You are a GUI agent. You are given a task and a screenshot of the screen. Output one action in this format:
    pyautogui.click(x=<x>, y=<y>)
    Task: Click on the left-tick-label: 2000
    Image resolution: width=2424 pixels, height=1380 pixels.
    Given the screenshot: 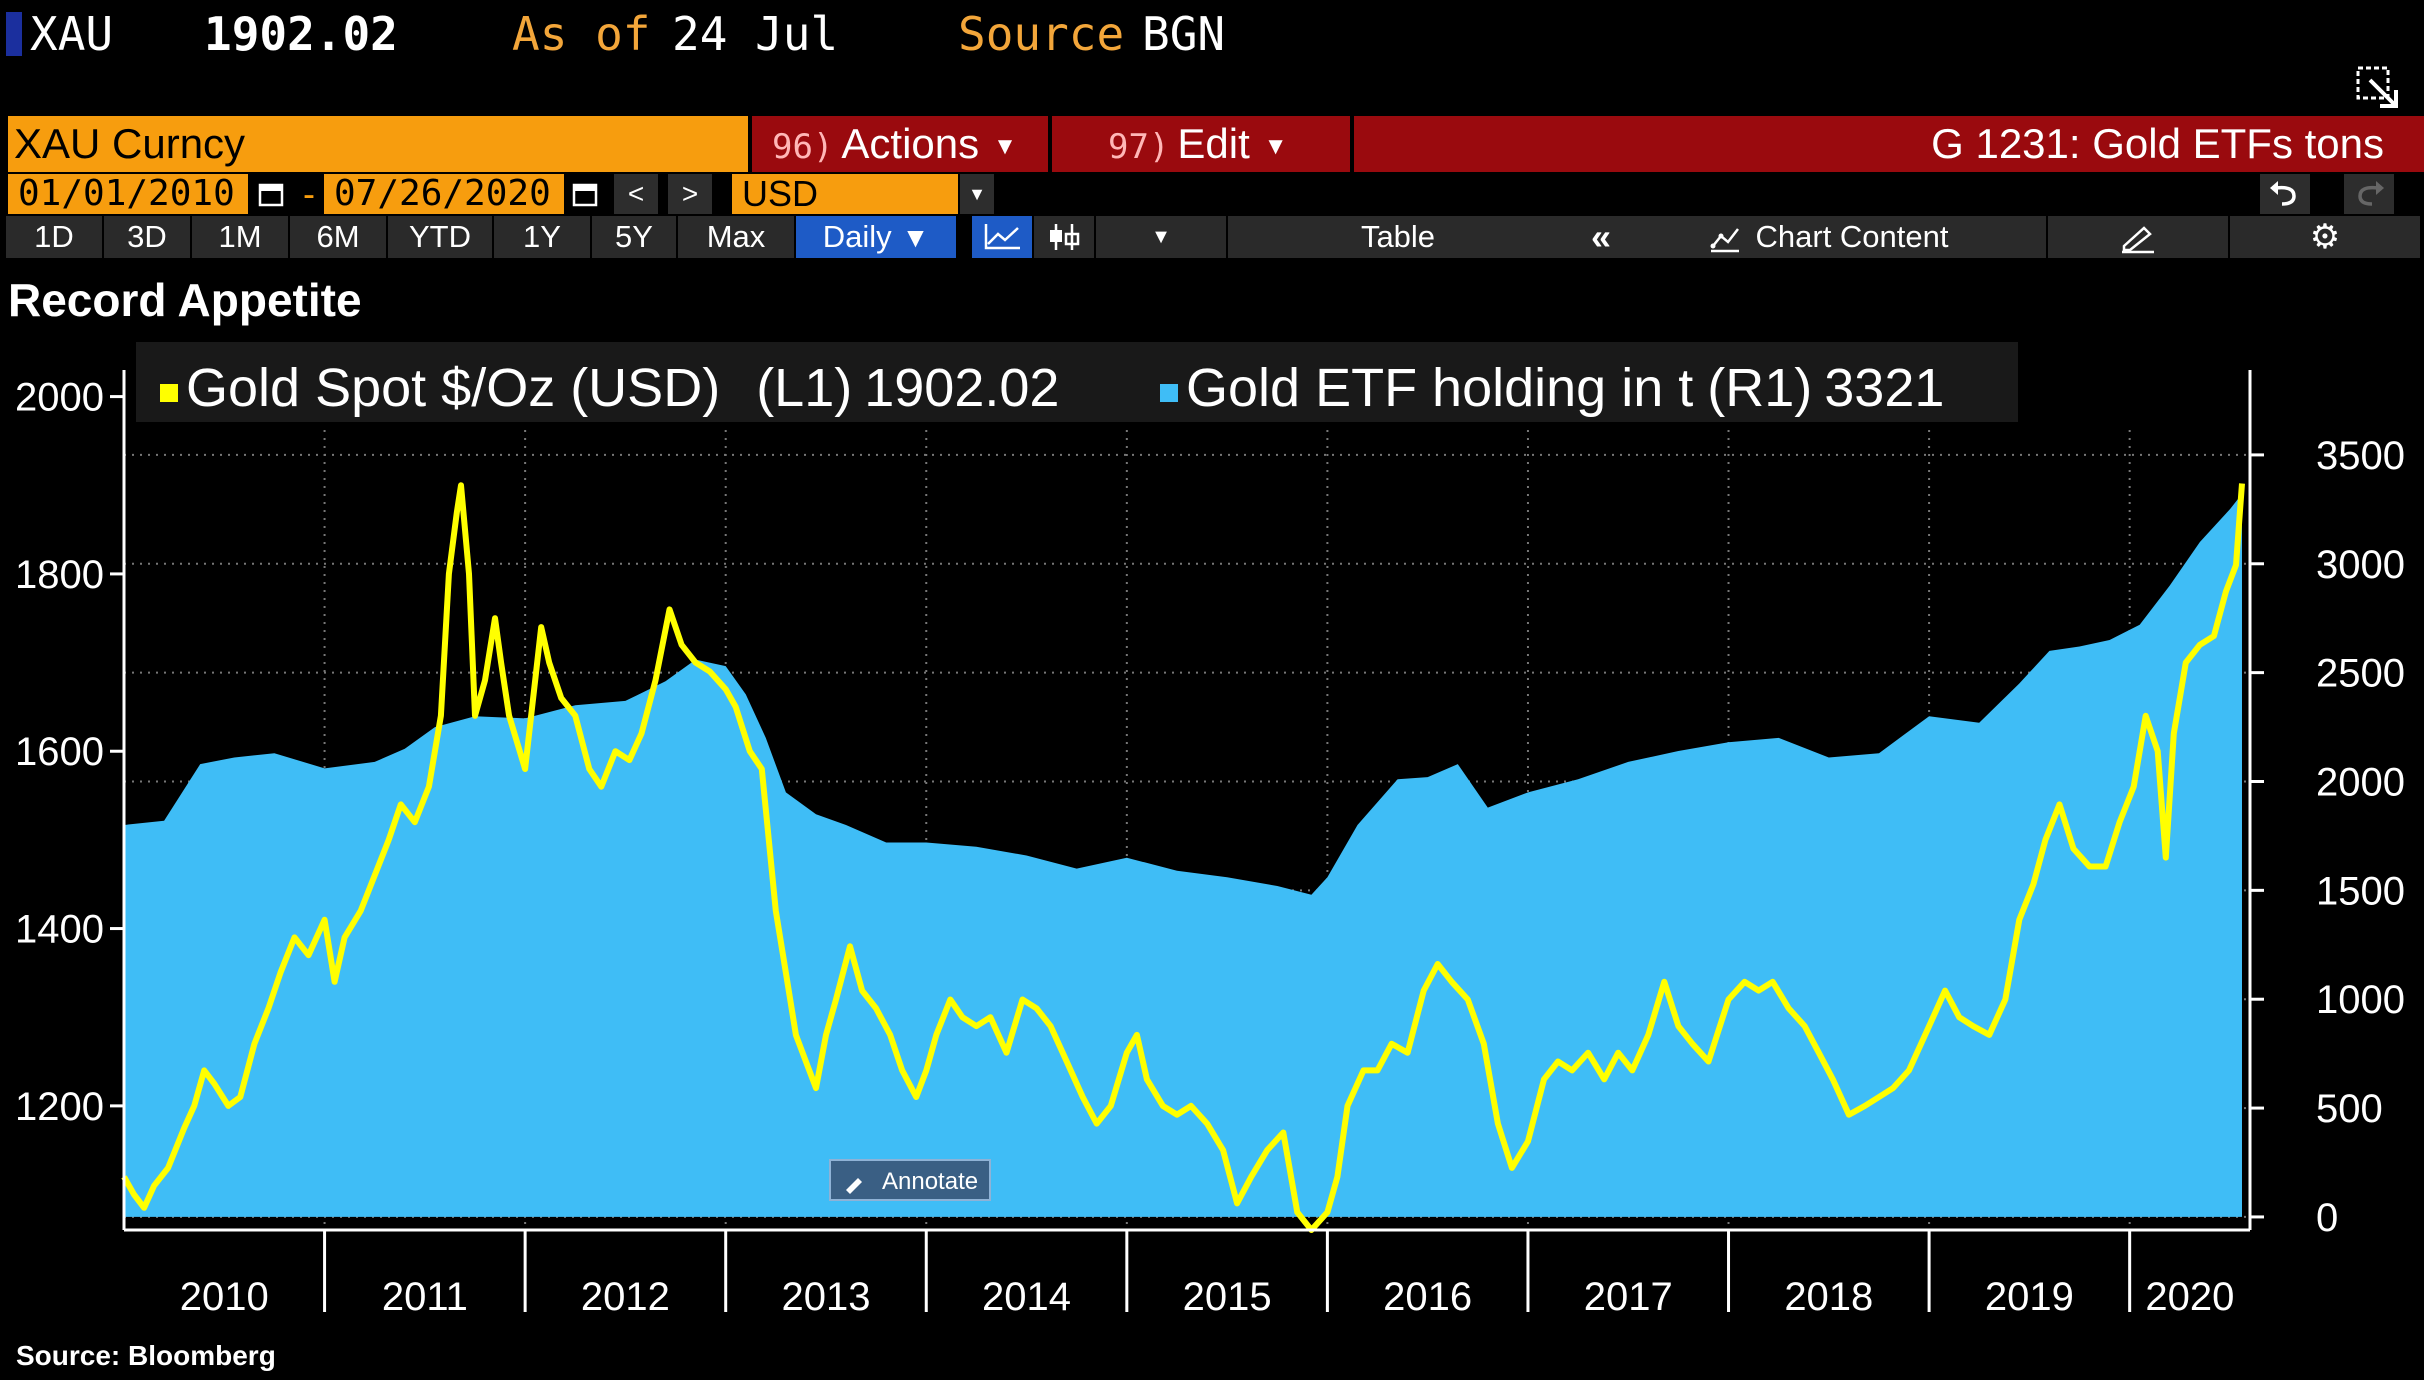 What is the action you would take?
    pyautogui.click(x=59, y=398)
    